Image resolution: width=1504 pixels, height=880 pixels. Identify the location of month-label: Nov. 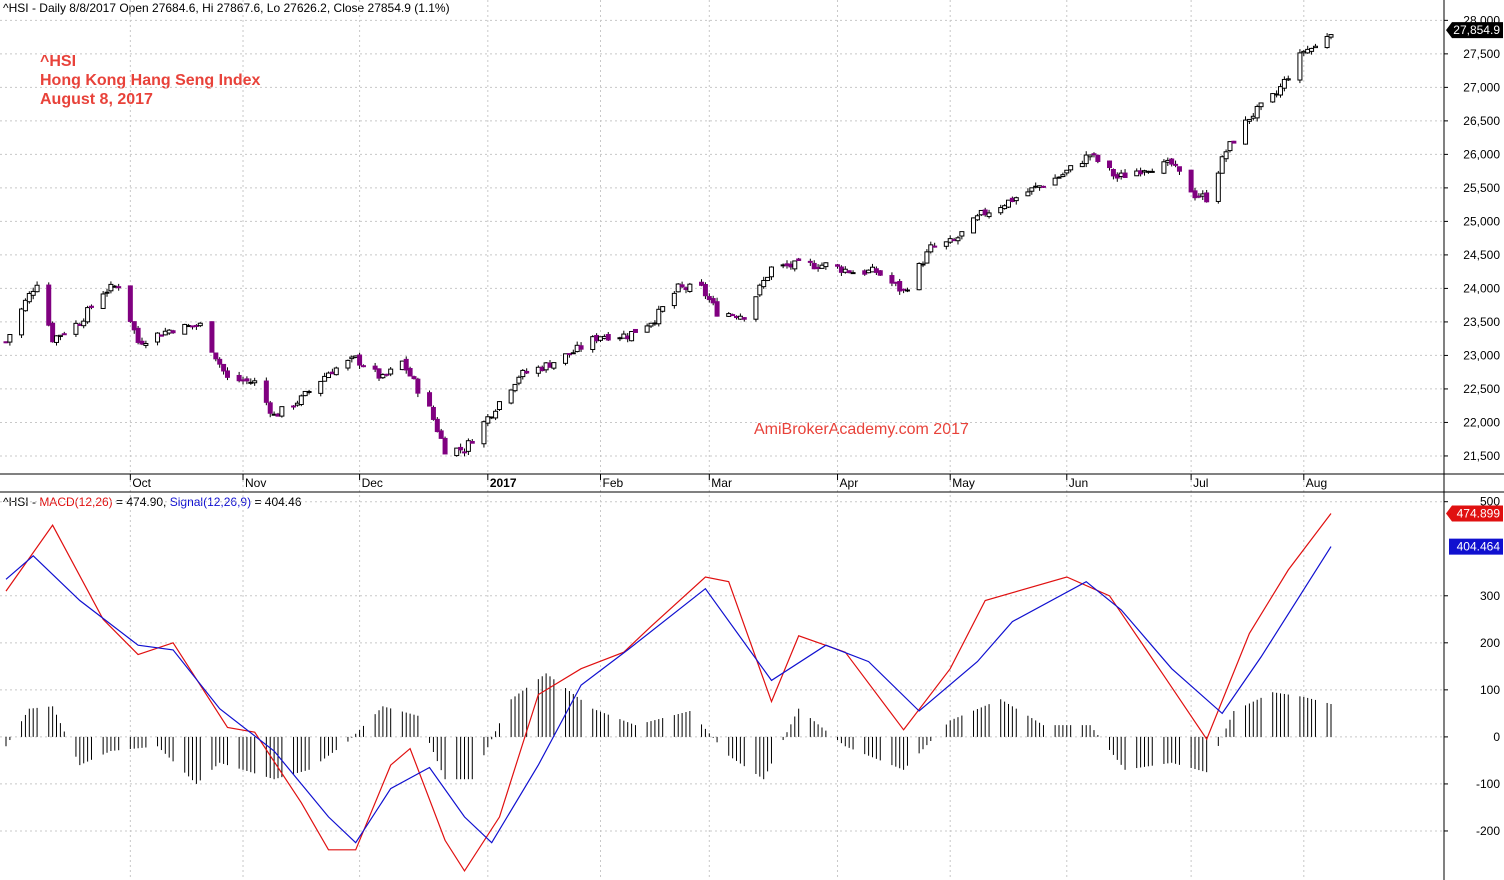
(255, 483).